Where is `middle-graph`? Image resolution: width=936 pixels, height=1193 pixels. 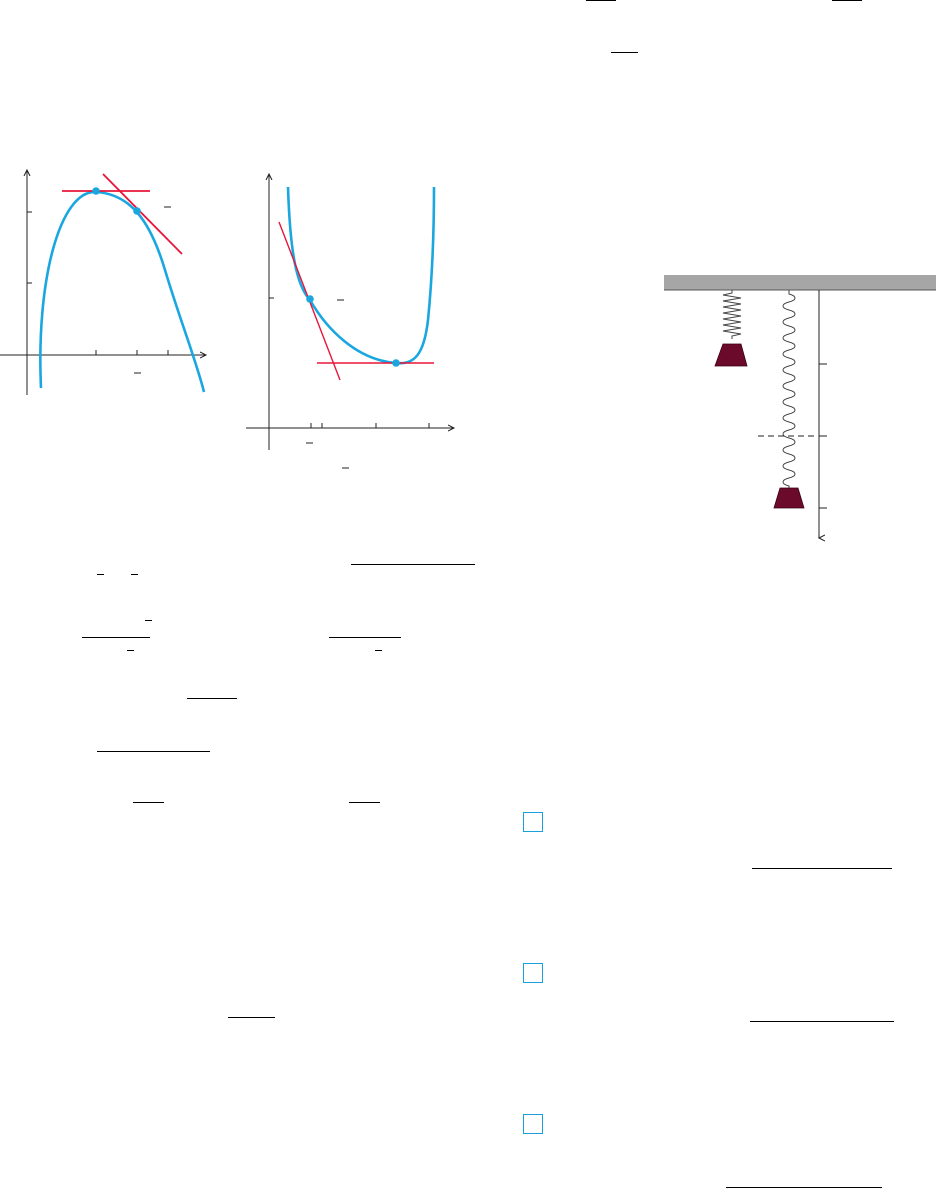
middle-graph is located at coordinates (355, 319).